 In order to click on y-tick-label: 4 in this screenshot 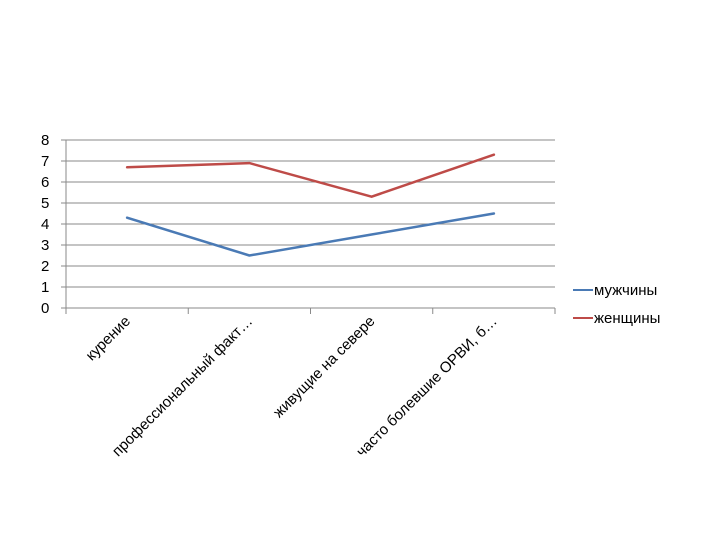, I will do `click(45, 224)`.